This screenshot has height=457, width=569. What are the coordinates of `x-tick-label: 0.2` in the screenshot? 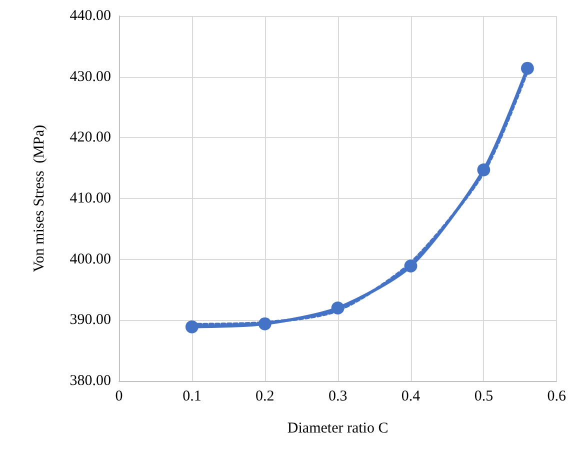 It's located at (265, 396).